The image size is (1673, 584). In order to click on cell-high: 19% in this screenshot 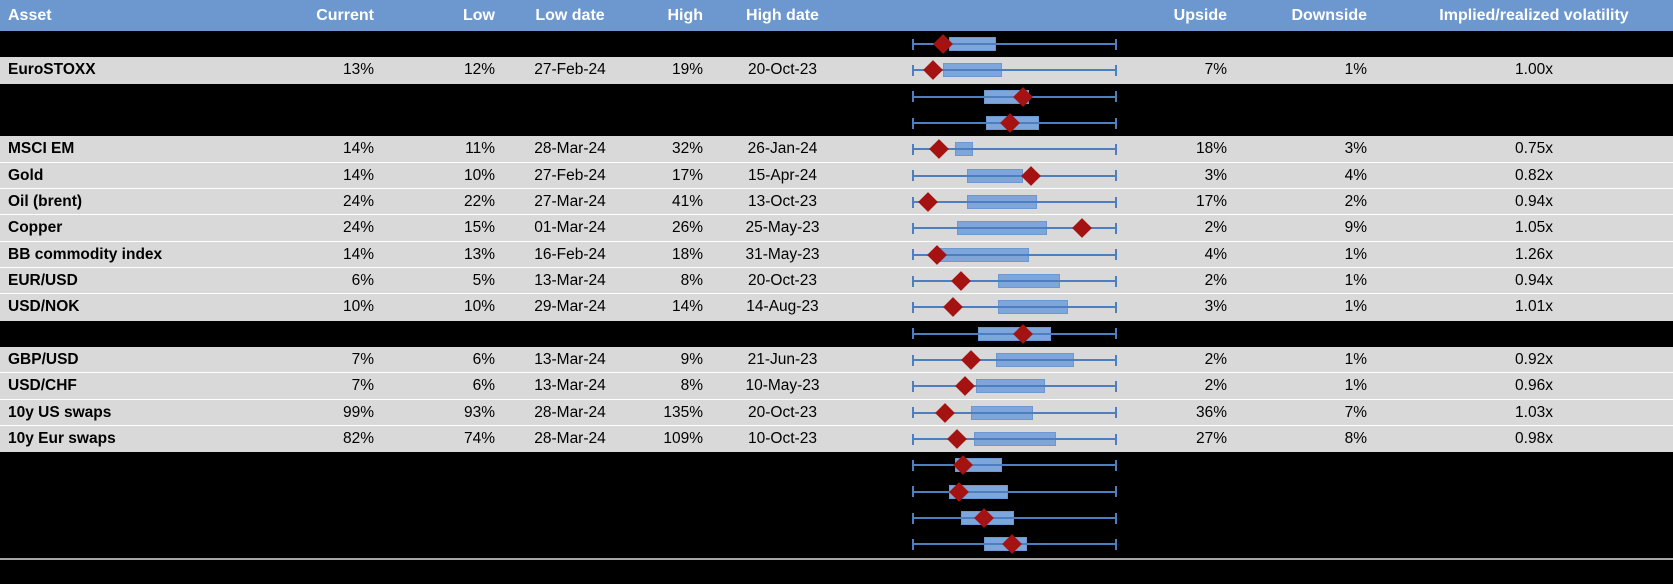, I will do `click(687, 70)`.